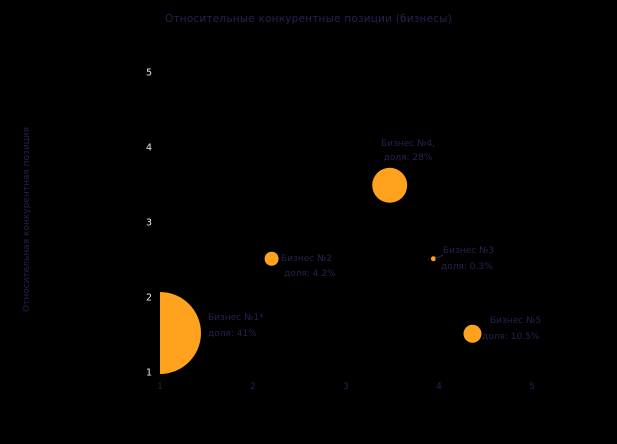 The height and width of the screenshot is (444, 617). I want to click on bubble-label-share: доля: 0.3%, so click(467, 267).